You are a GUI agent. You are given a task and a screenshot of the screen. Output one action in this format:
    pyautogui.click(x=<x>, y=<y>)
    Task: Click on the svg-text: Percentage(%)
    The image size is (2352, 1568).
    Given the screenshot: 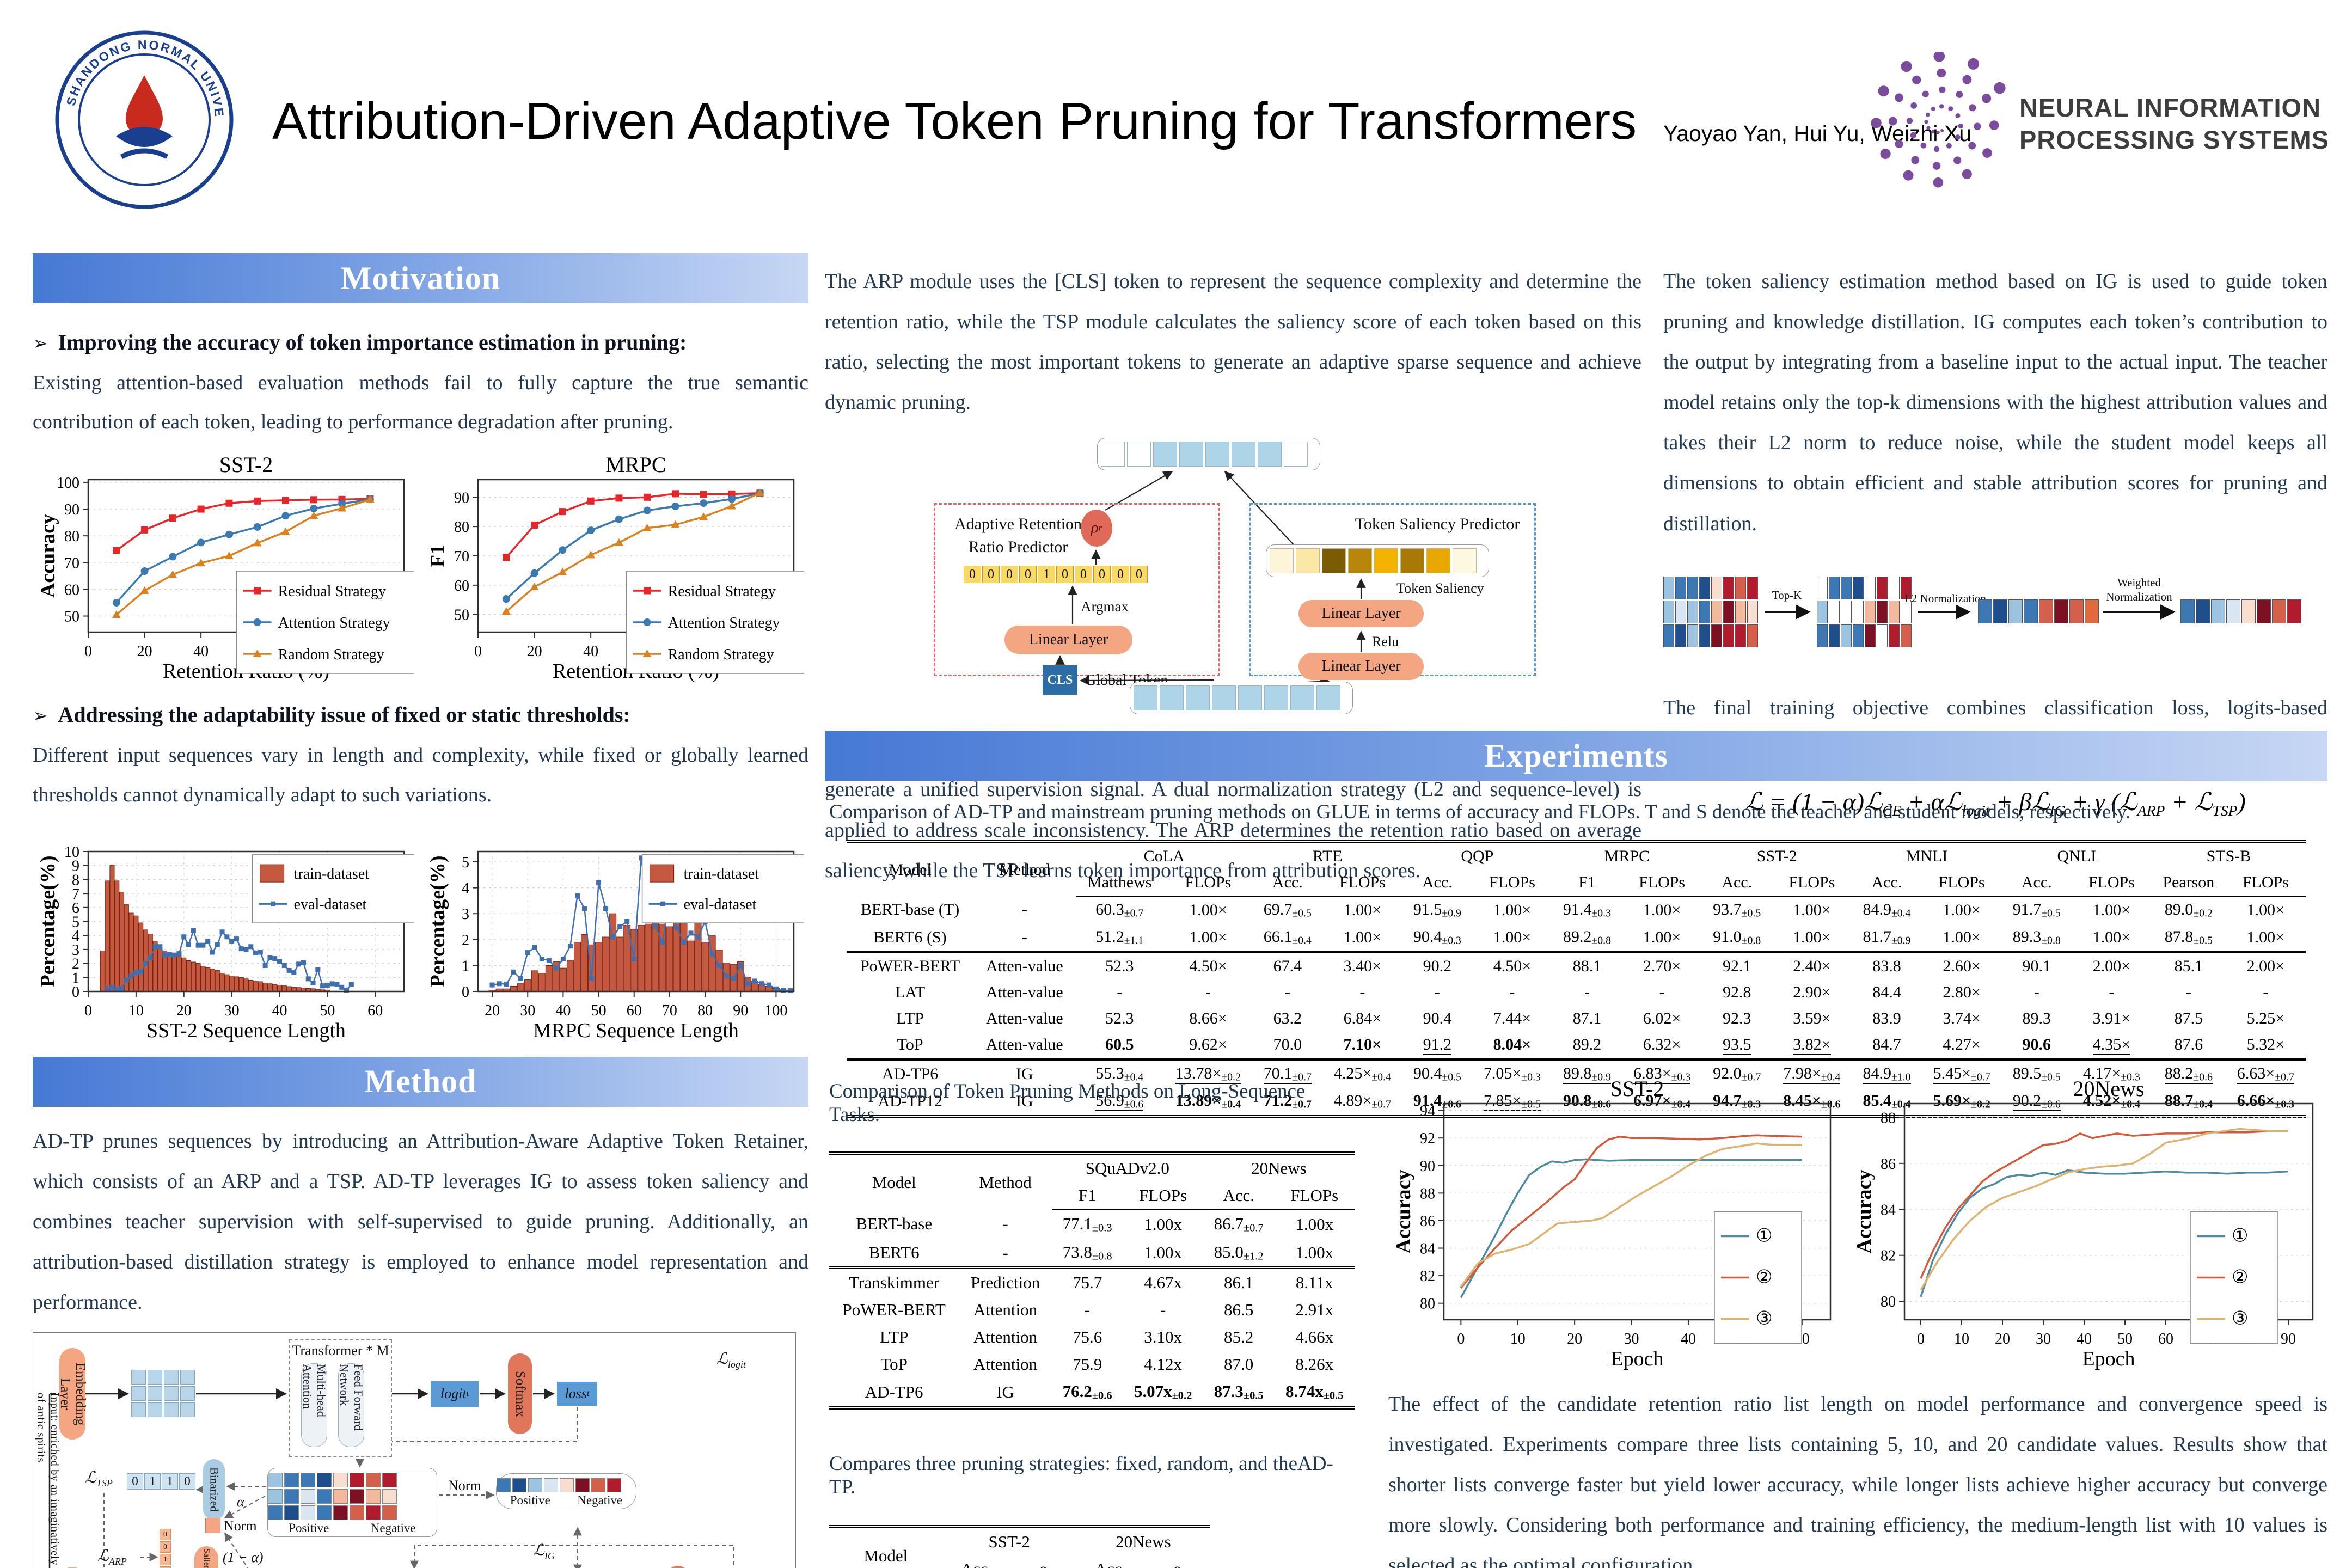 What is the action you would take?
    pyautogui.click(x=48, y=921)
    